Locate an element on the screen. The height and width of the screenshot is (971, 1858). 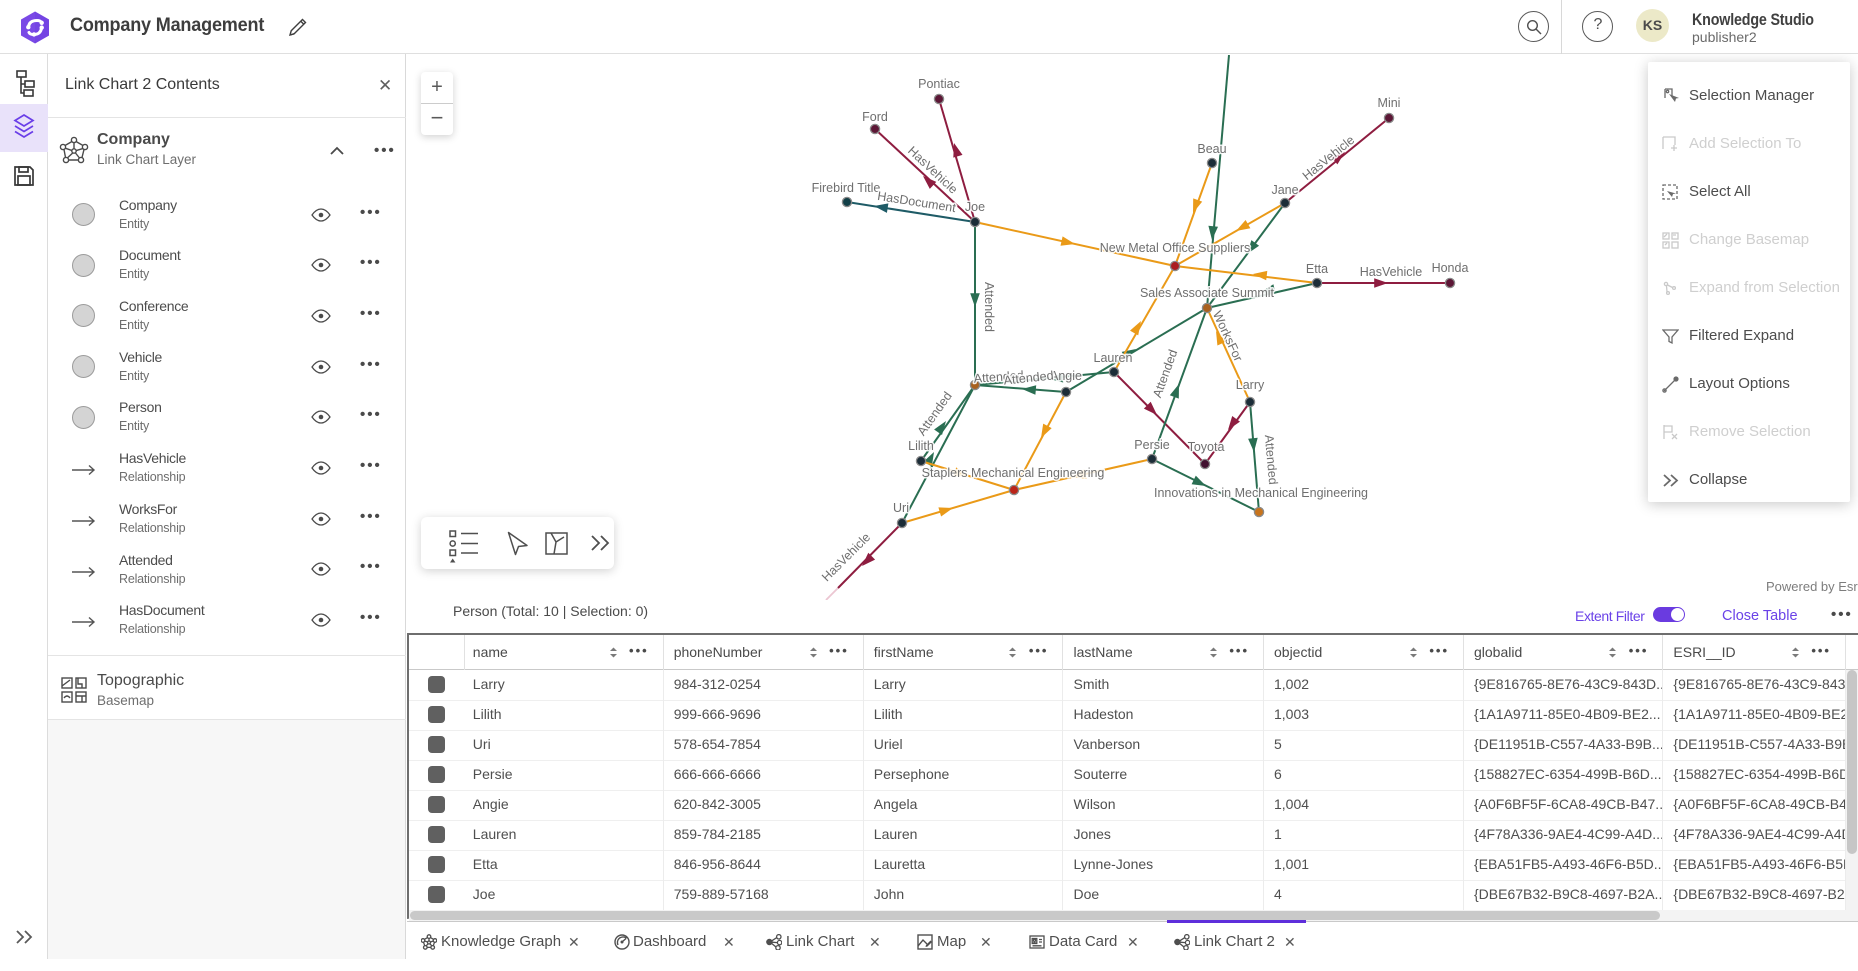
svg-text: Angie is located at coordinates (1066, 376).